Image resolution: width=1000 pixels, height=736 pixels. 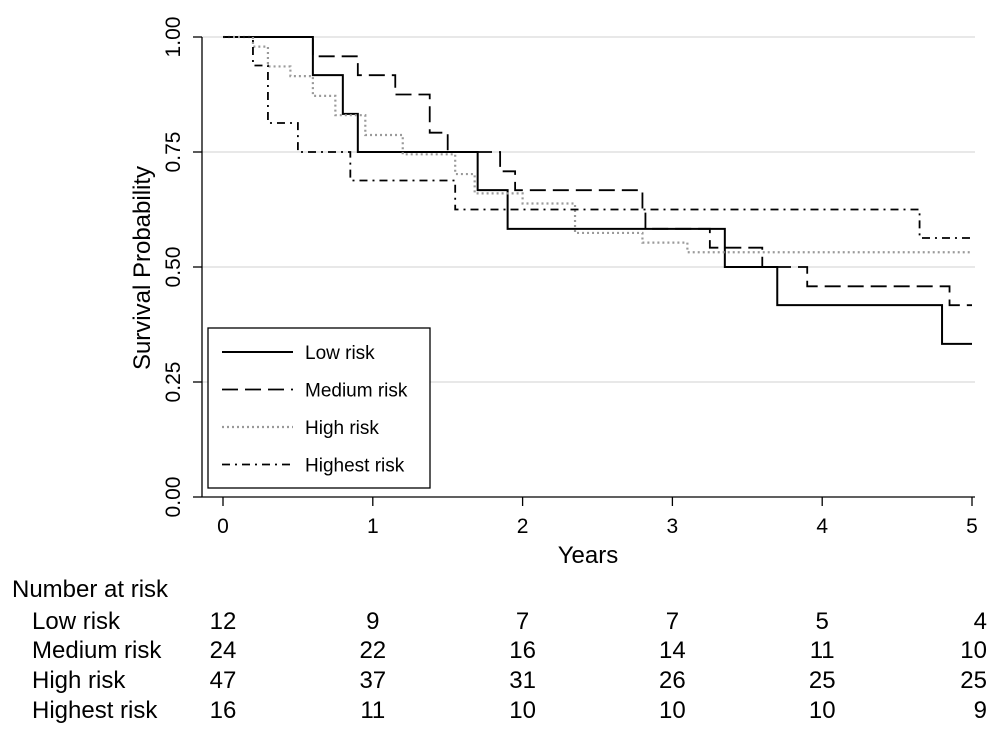 What do you see at coordinates (173, 382) in the screenshot?
I see `y-tick-label: 0.25` at bounding box center [173, 382].